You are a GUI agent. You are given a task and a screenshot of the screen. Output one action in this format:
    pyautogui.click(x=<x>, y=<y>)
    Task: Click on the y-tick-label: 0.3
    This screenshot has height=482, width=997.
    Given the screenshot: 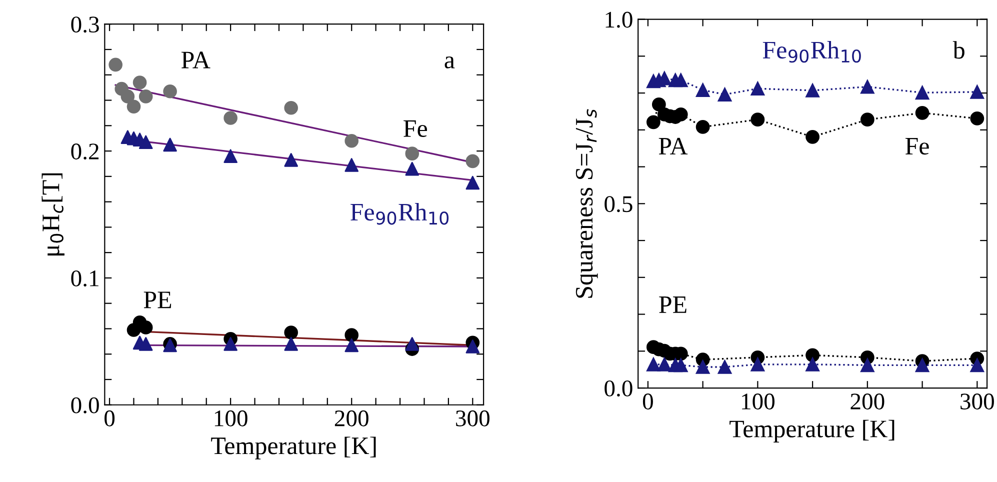 What is the action you would take?
    pyautogui.click(x=85, y=24)
    